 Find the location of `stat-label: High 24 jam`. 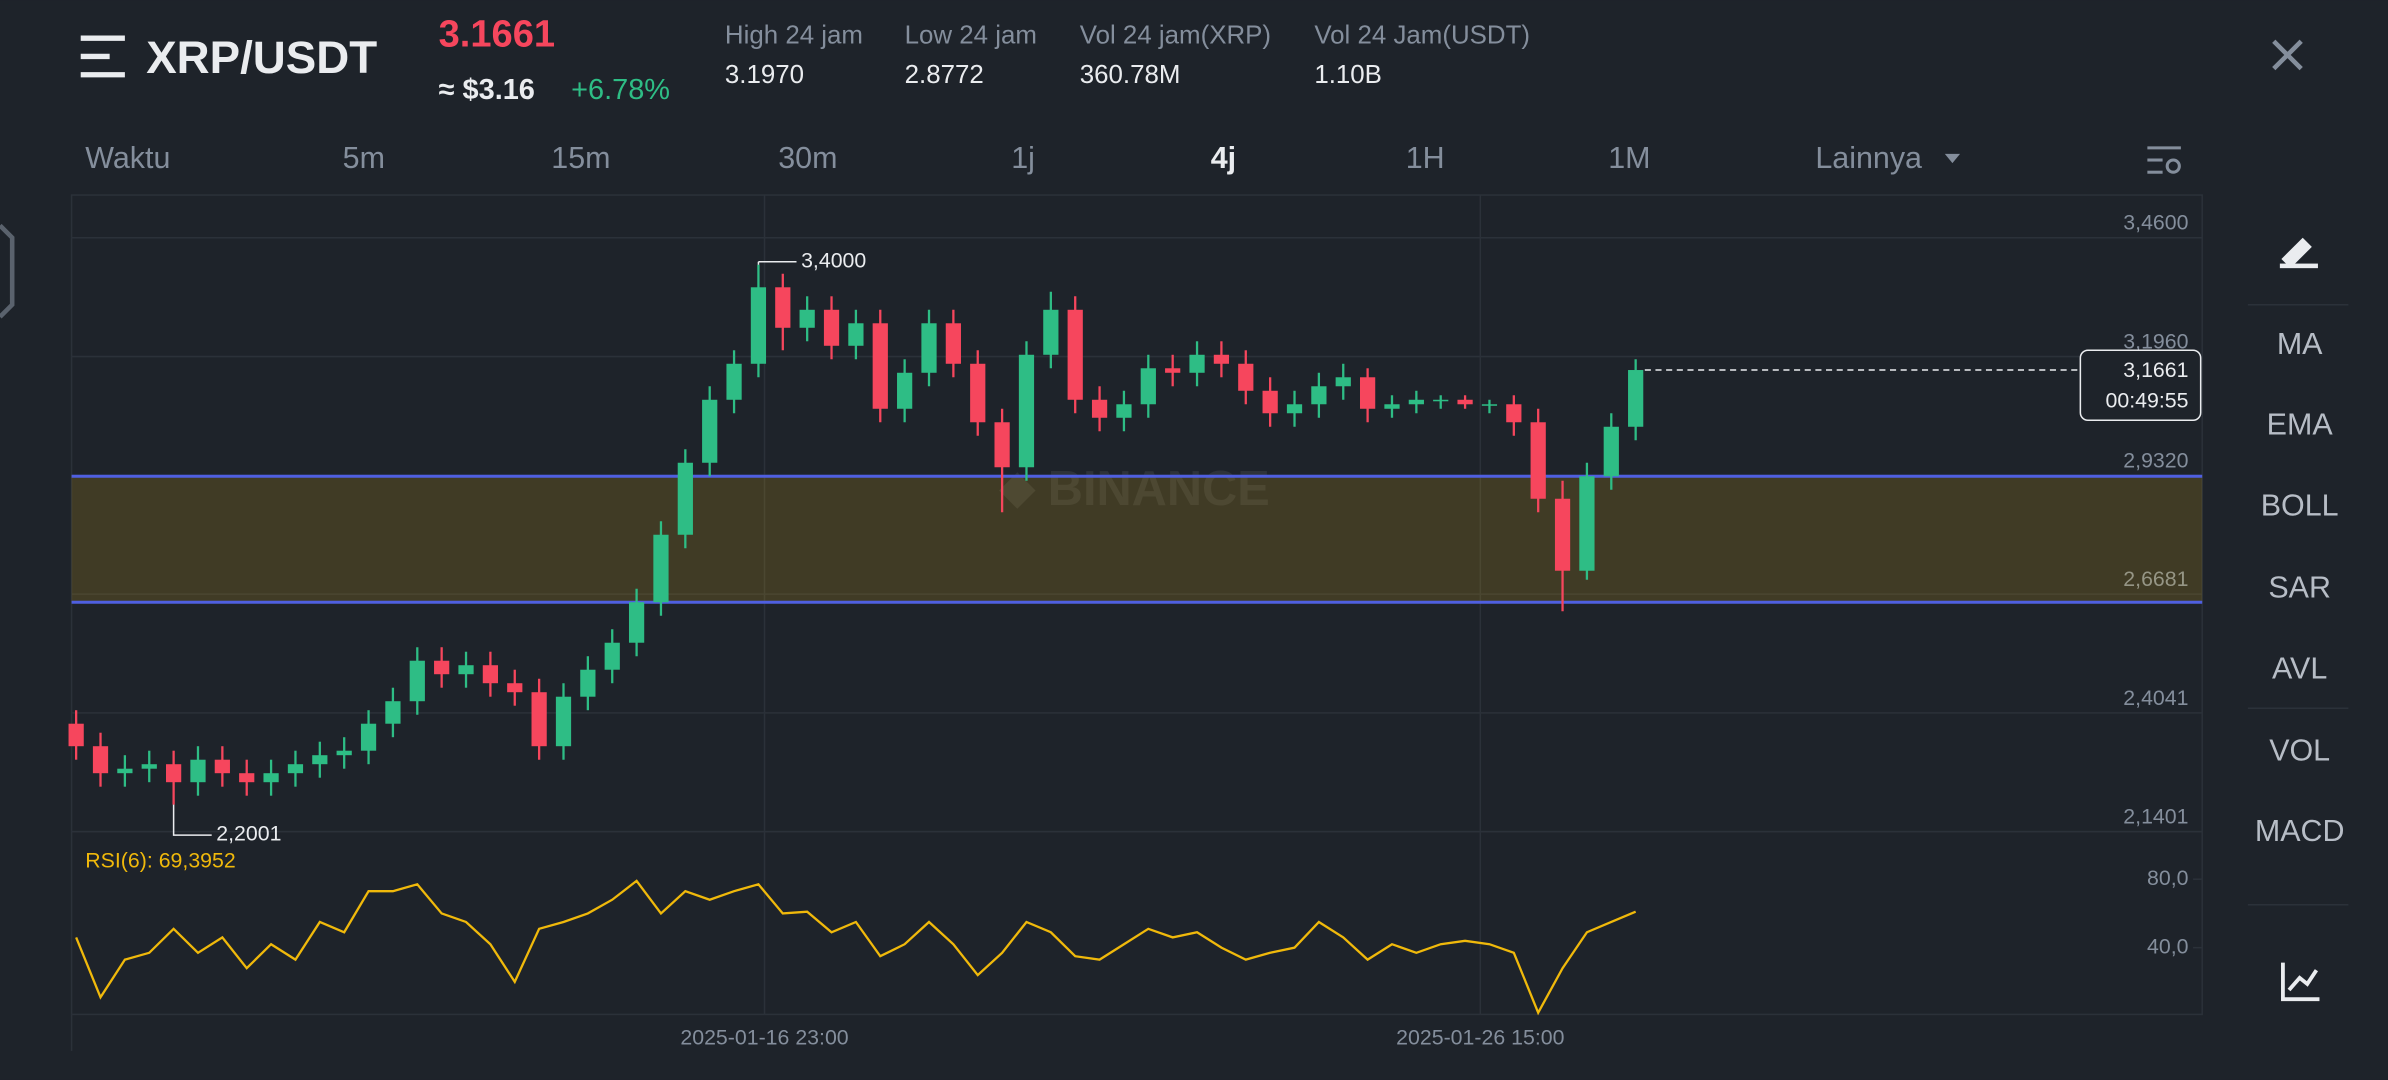

stat-label: High 24 jam is located at coordinates (794, 36).